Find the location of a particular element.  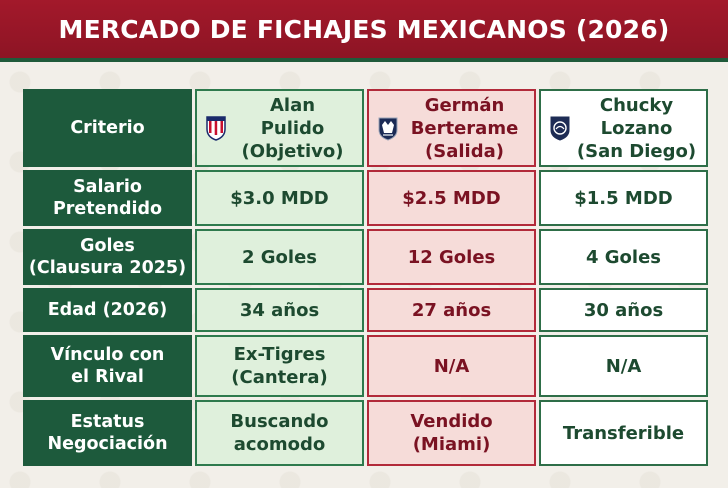

monterrey-crest-icon is located at coordinates (388, 129).